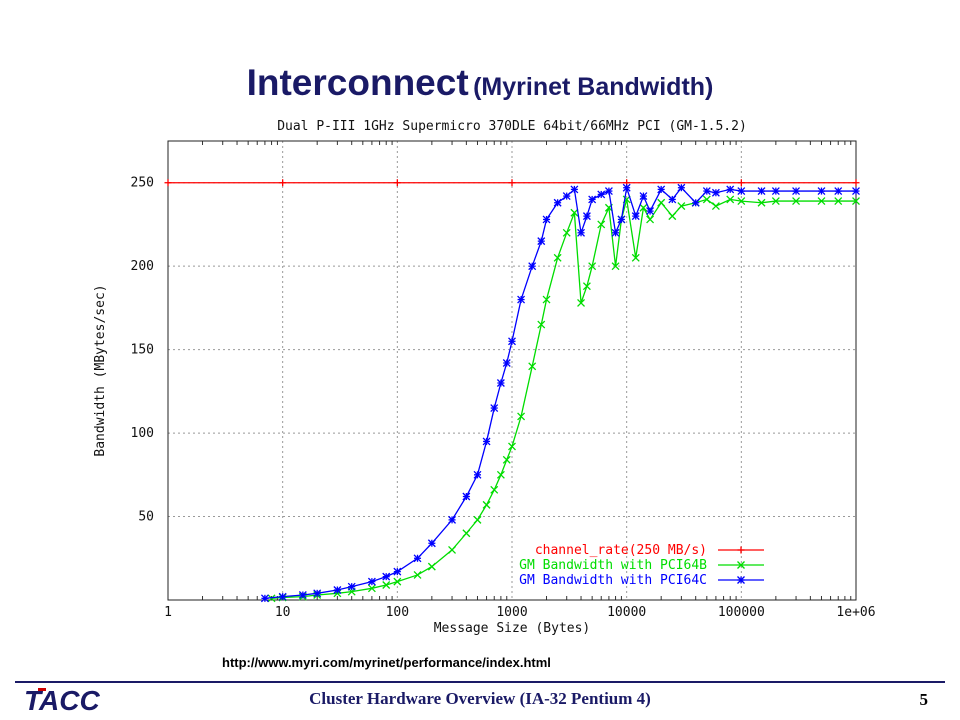  I want to click on x-tick-label: 10000, so click(626, 612).